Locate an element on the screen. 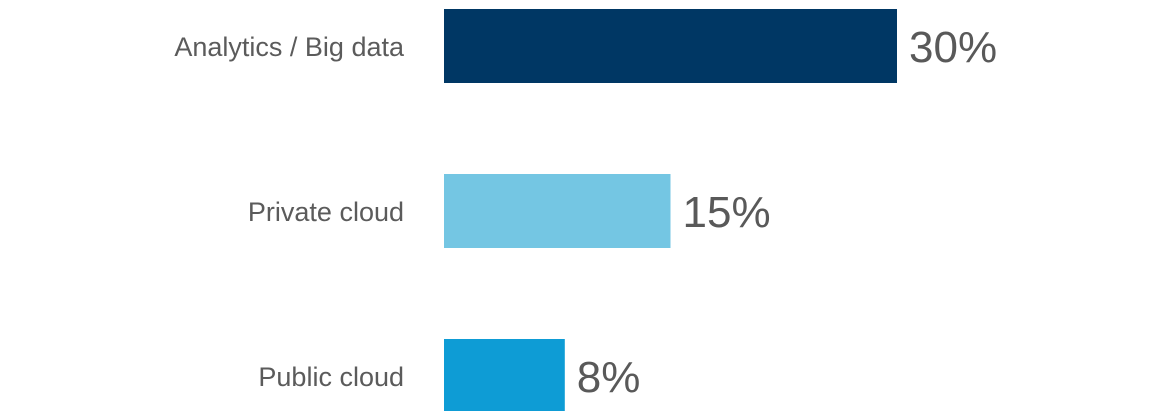 This screenshot has height=411, width=1169. data-label: 30% is located at coordinates (953, 47).